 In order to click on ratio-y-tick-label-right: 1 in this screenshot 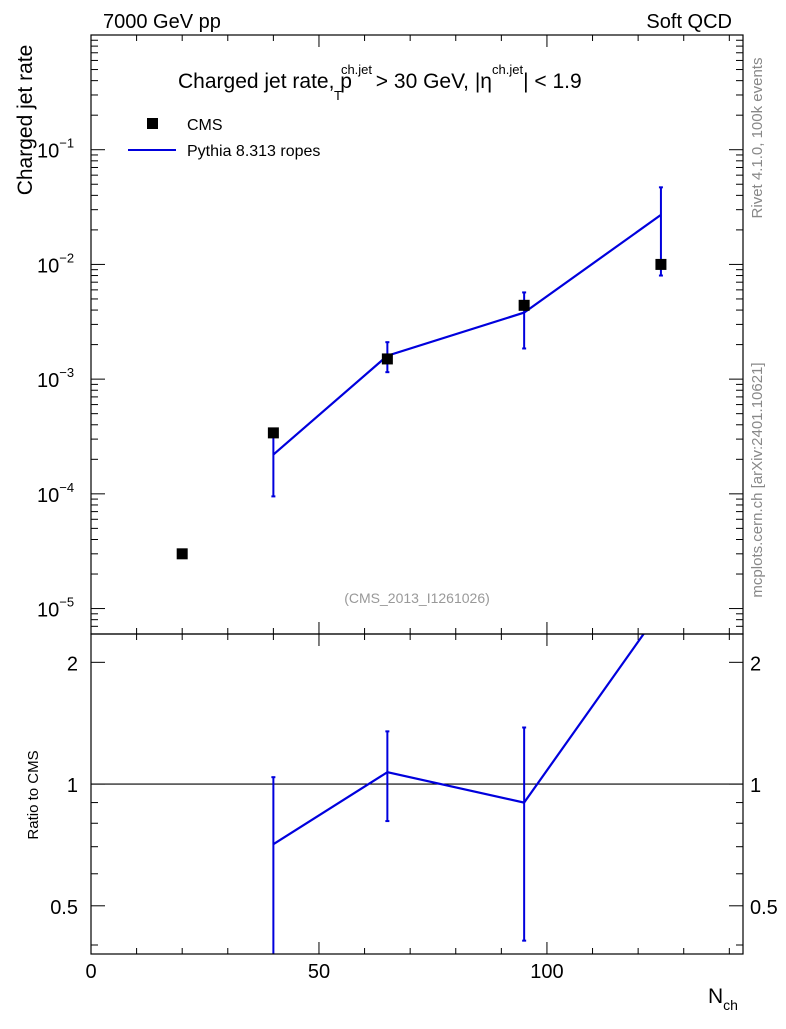, I will do `click(755, 786)`.